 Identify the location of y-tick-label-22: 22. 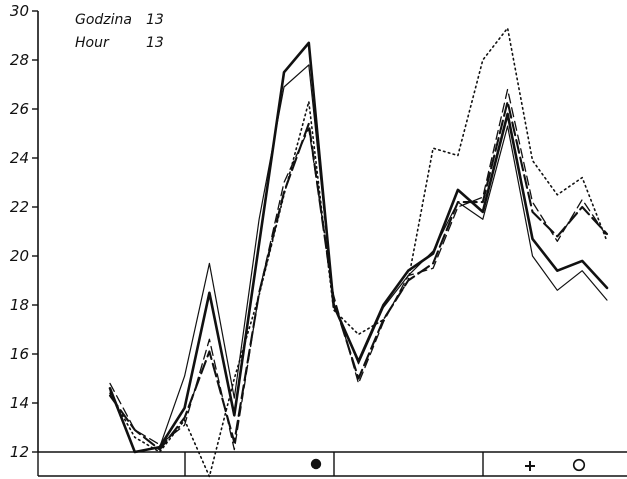
(19, 207).